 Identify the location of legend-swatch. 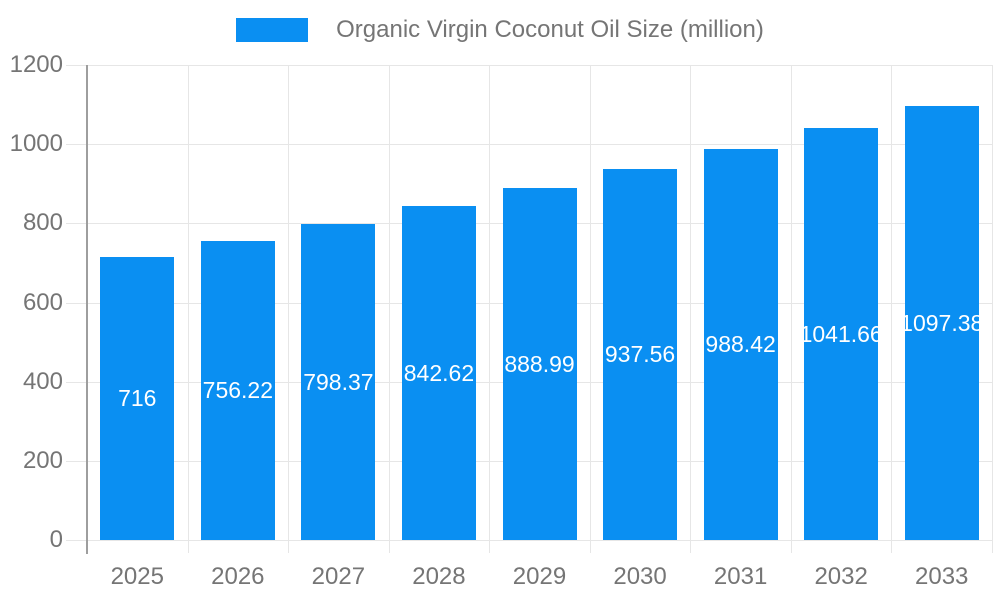
(272, 30).